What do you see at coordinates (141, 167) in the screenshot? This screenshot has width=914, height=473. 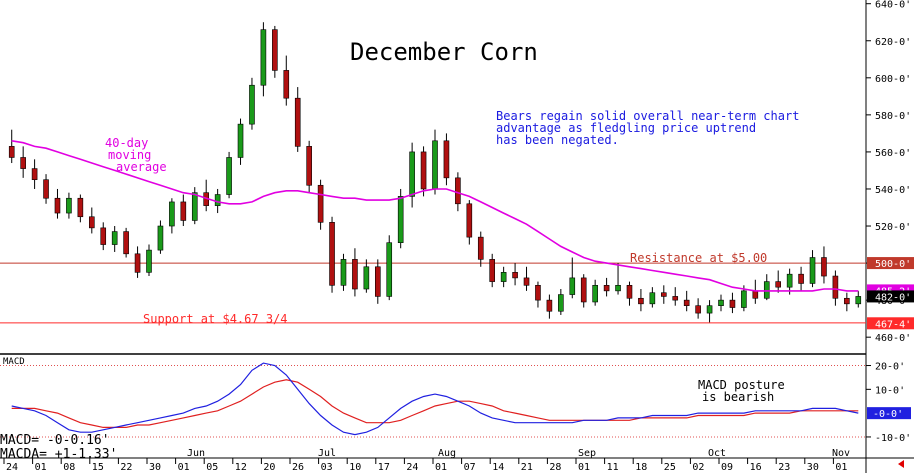 I see `ma-label-line: average` at bounding box center [141, 167].